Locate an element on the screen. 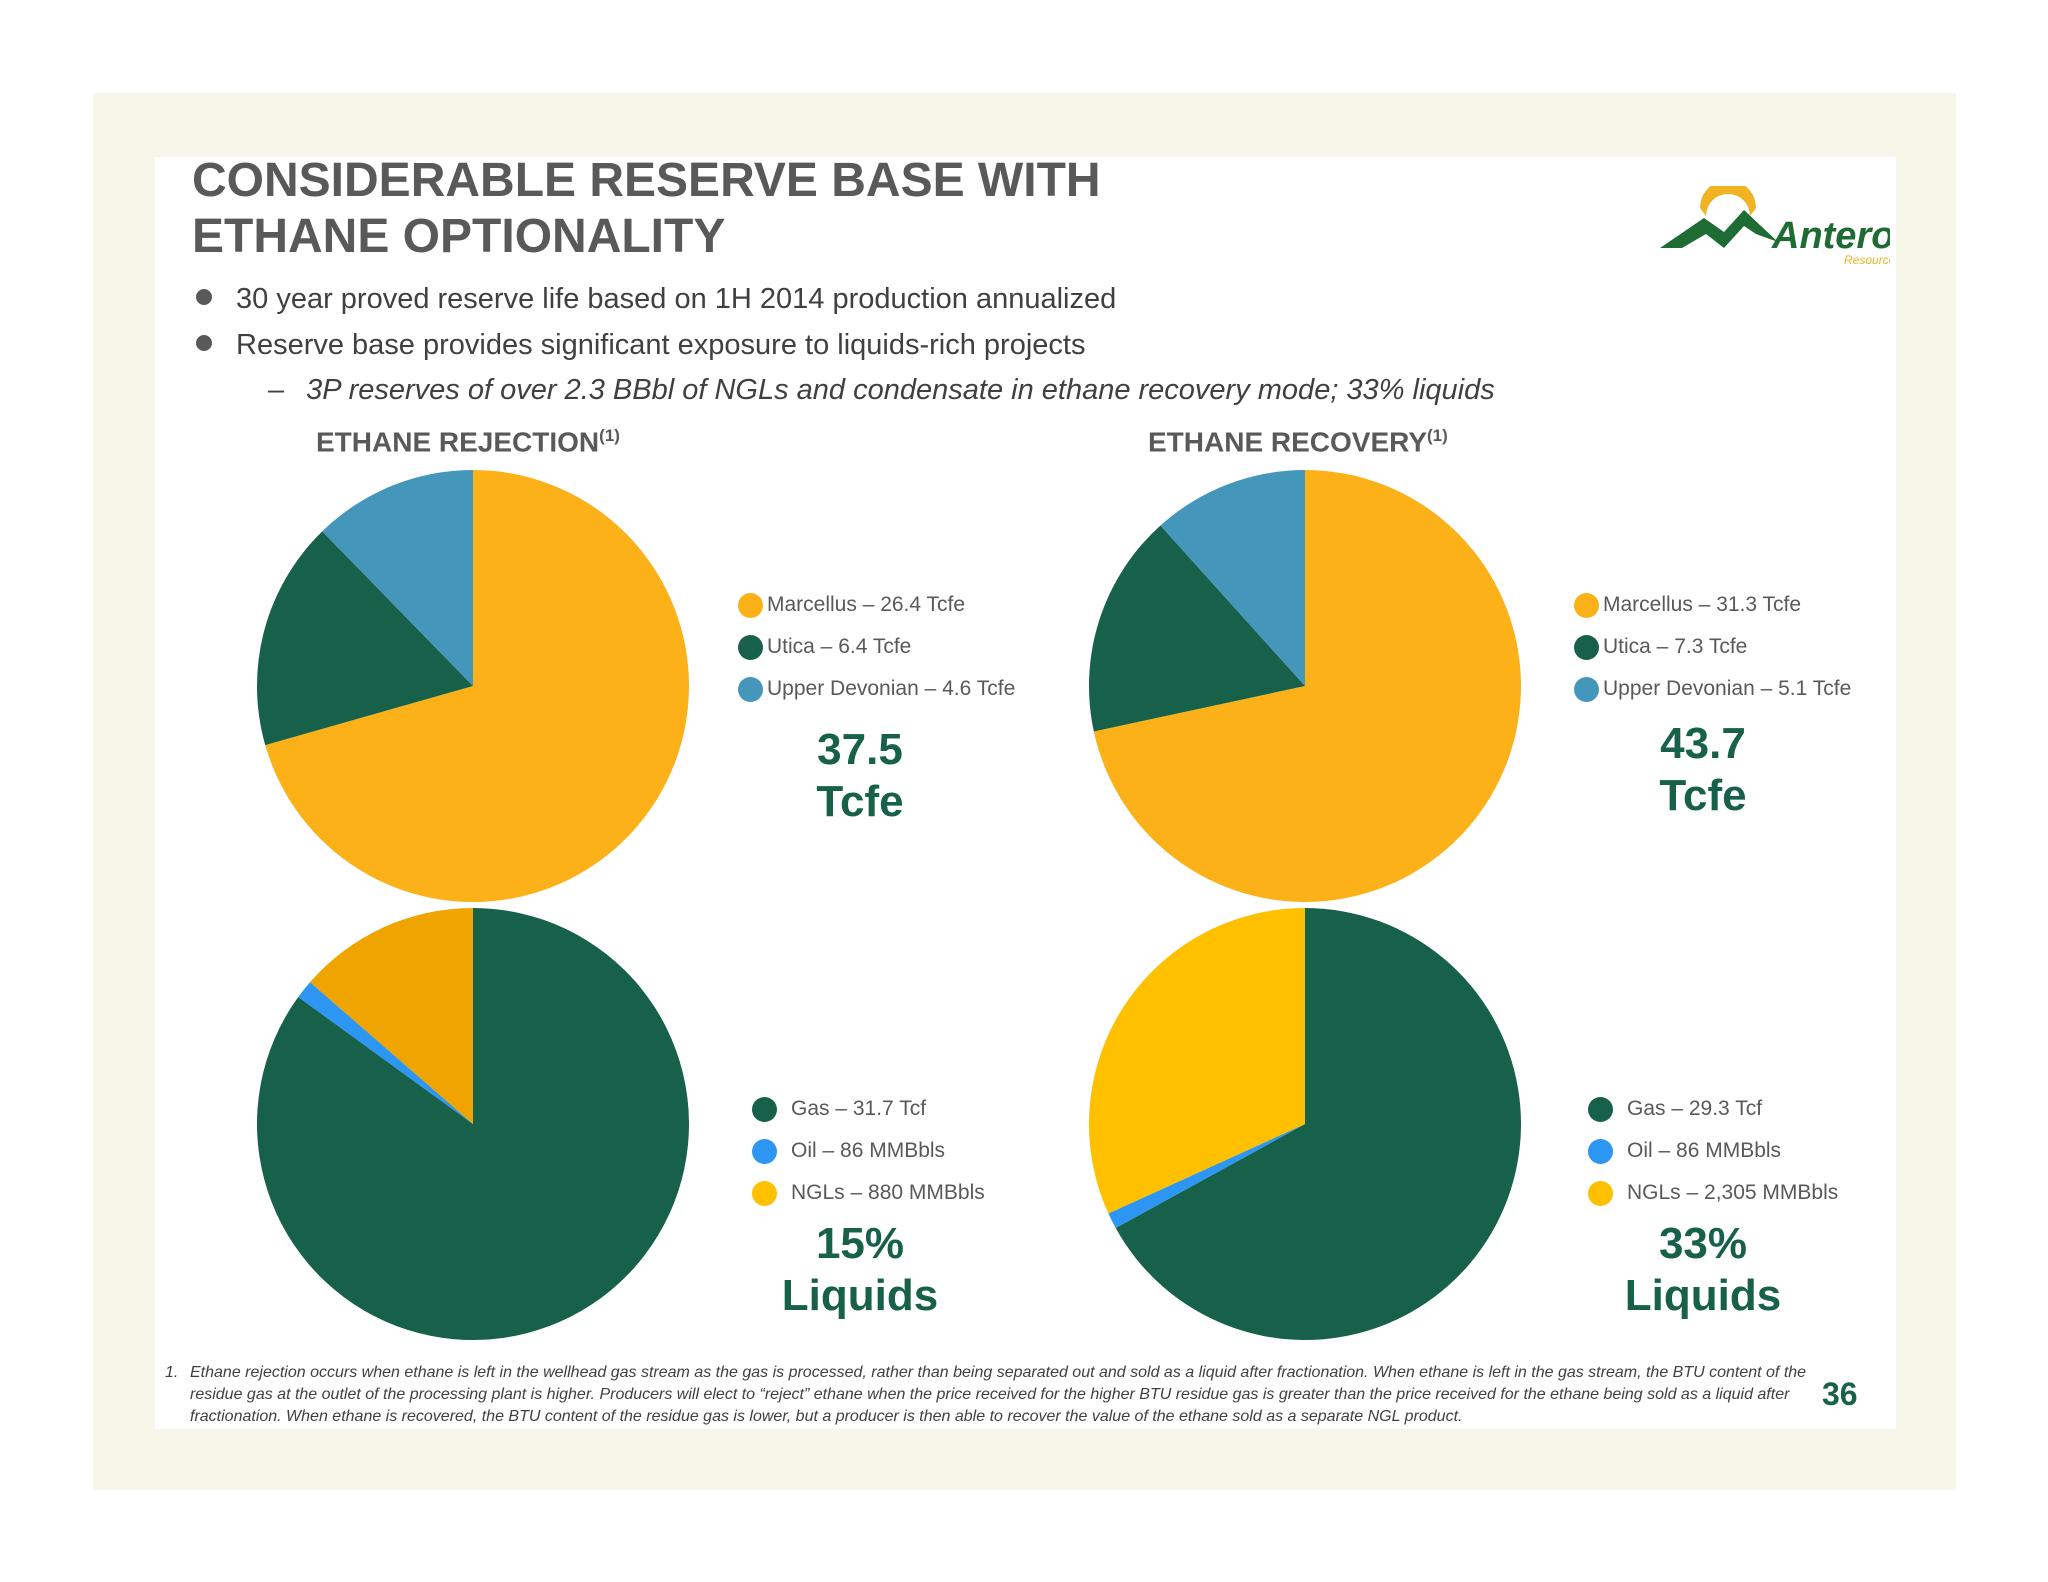 The width and height of the screenshot is (2048, 1582). section-ethane-recovery: ETHANE RECOVERY(1) is located at coordinates (1298, 442).